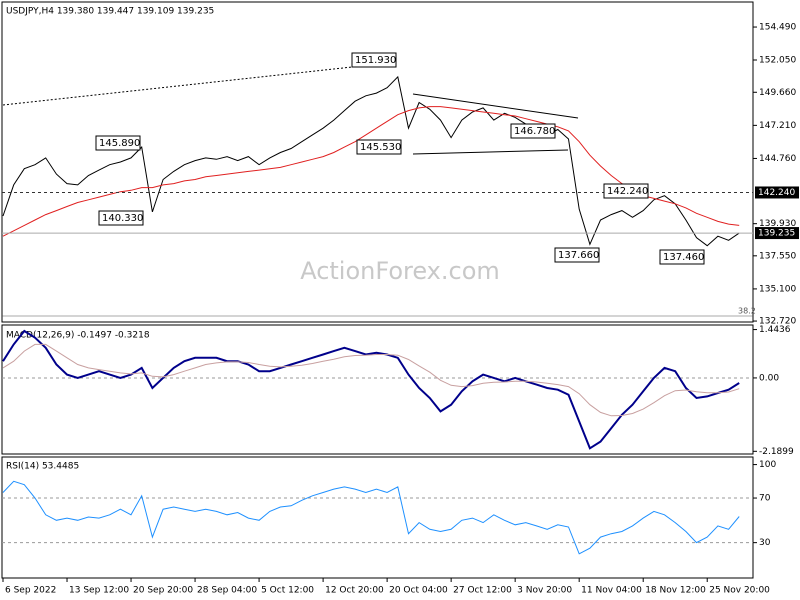 Image resolution: width=800 pixels, height=600 pixels. What do you see at coordinates (777, 224) in the screenshot?
I see `y-tick-label: 139.930` at bounding box center [777, 224].